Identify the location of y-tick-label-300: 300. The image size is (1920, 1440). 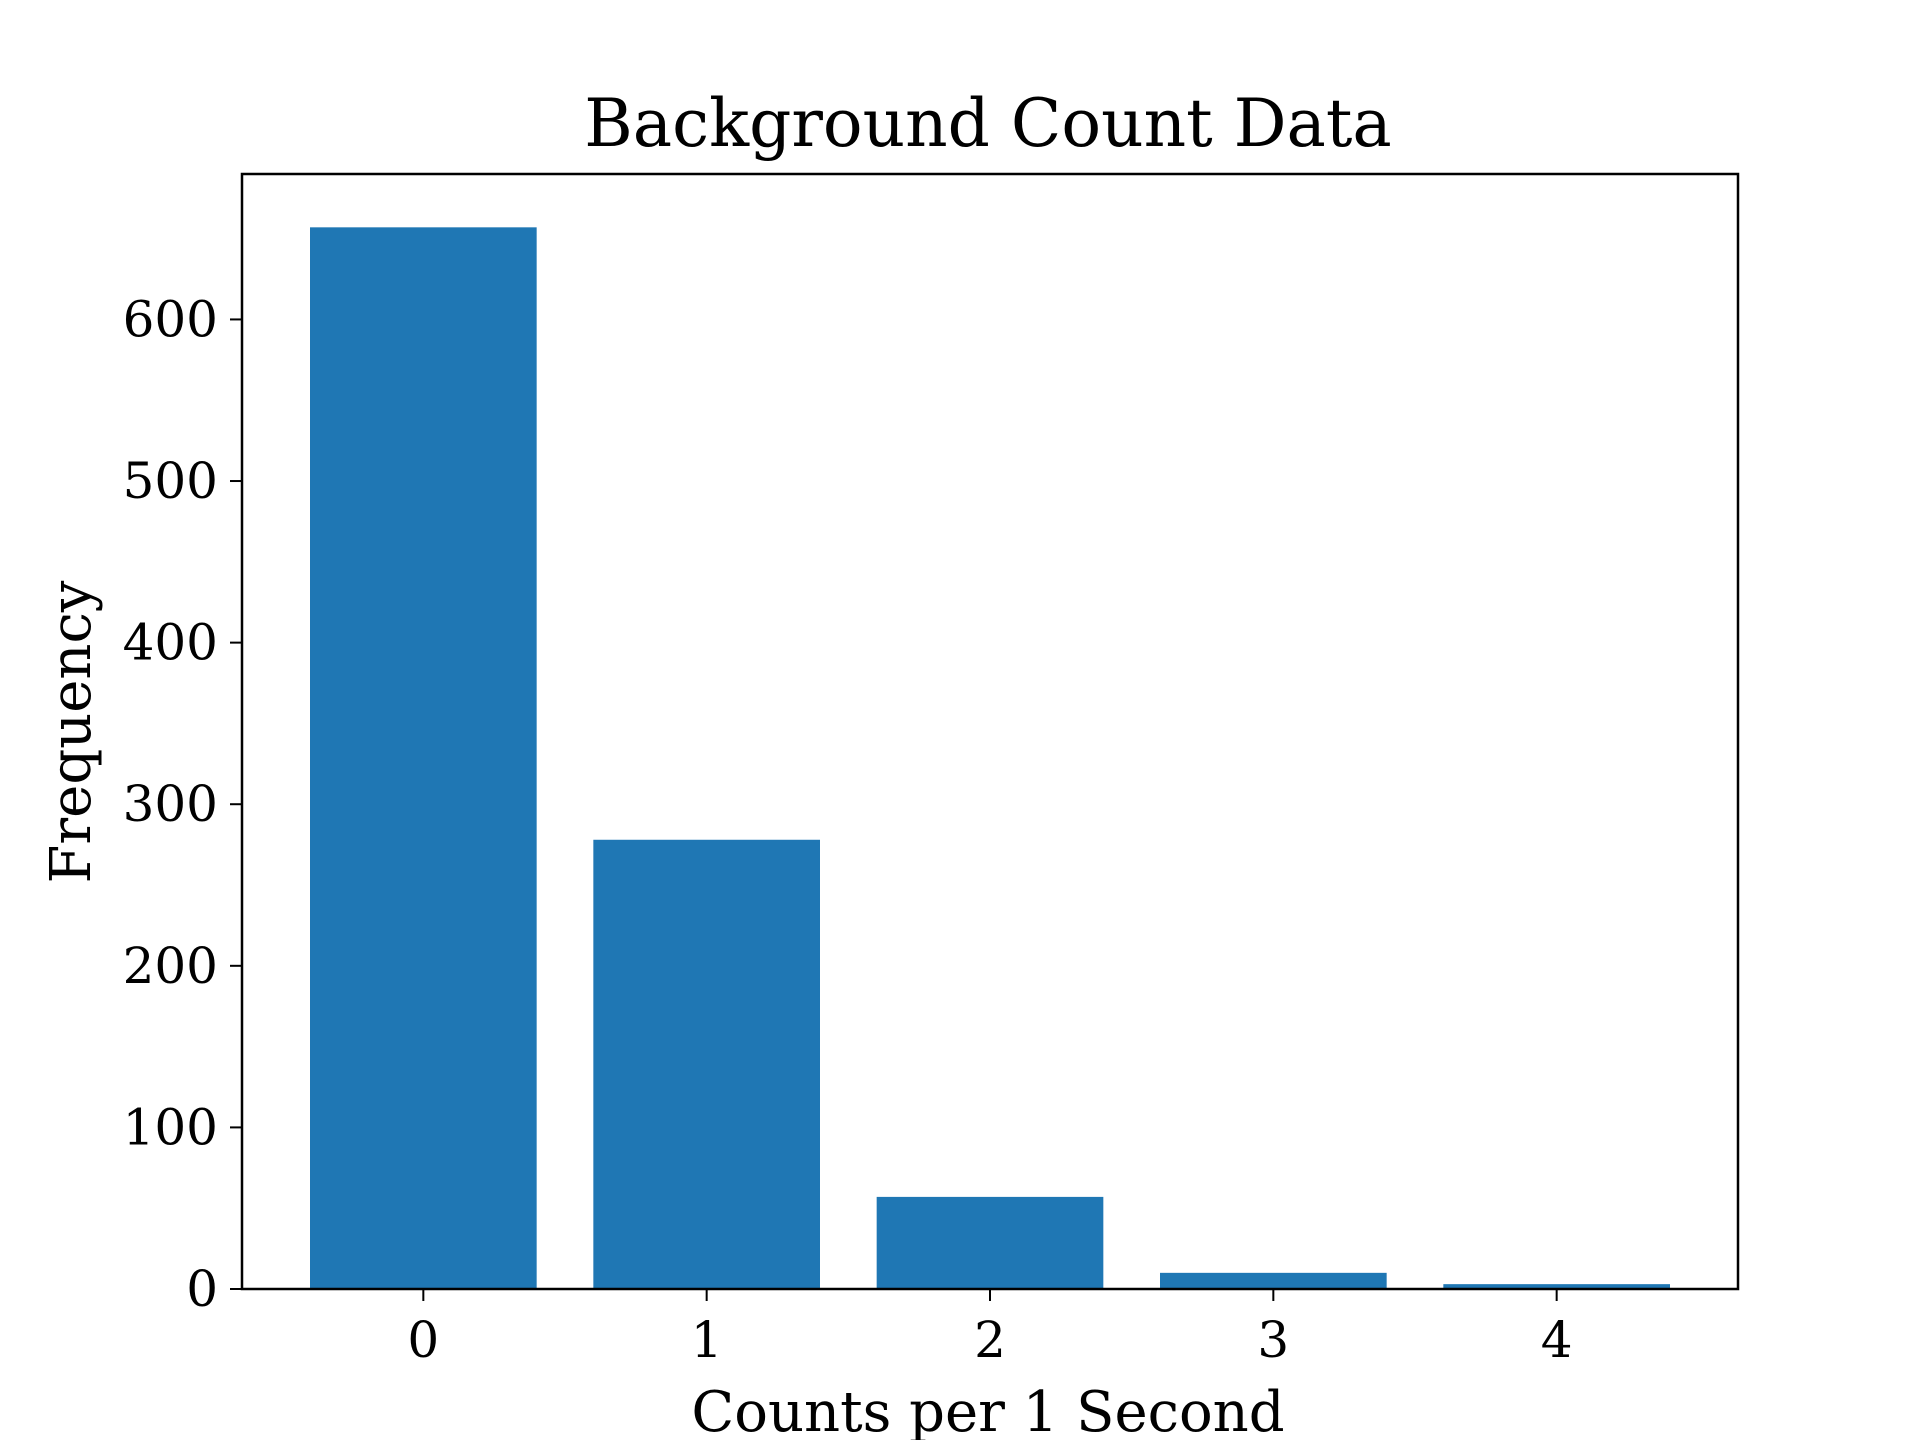
(170, 804).